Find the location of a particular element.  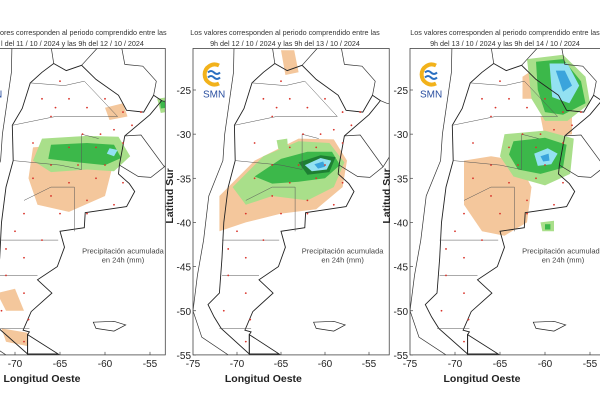

wave-icon is located at coordinates (214, 72).